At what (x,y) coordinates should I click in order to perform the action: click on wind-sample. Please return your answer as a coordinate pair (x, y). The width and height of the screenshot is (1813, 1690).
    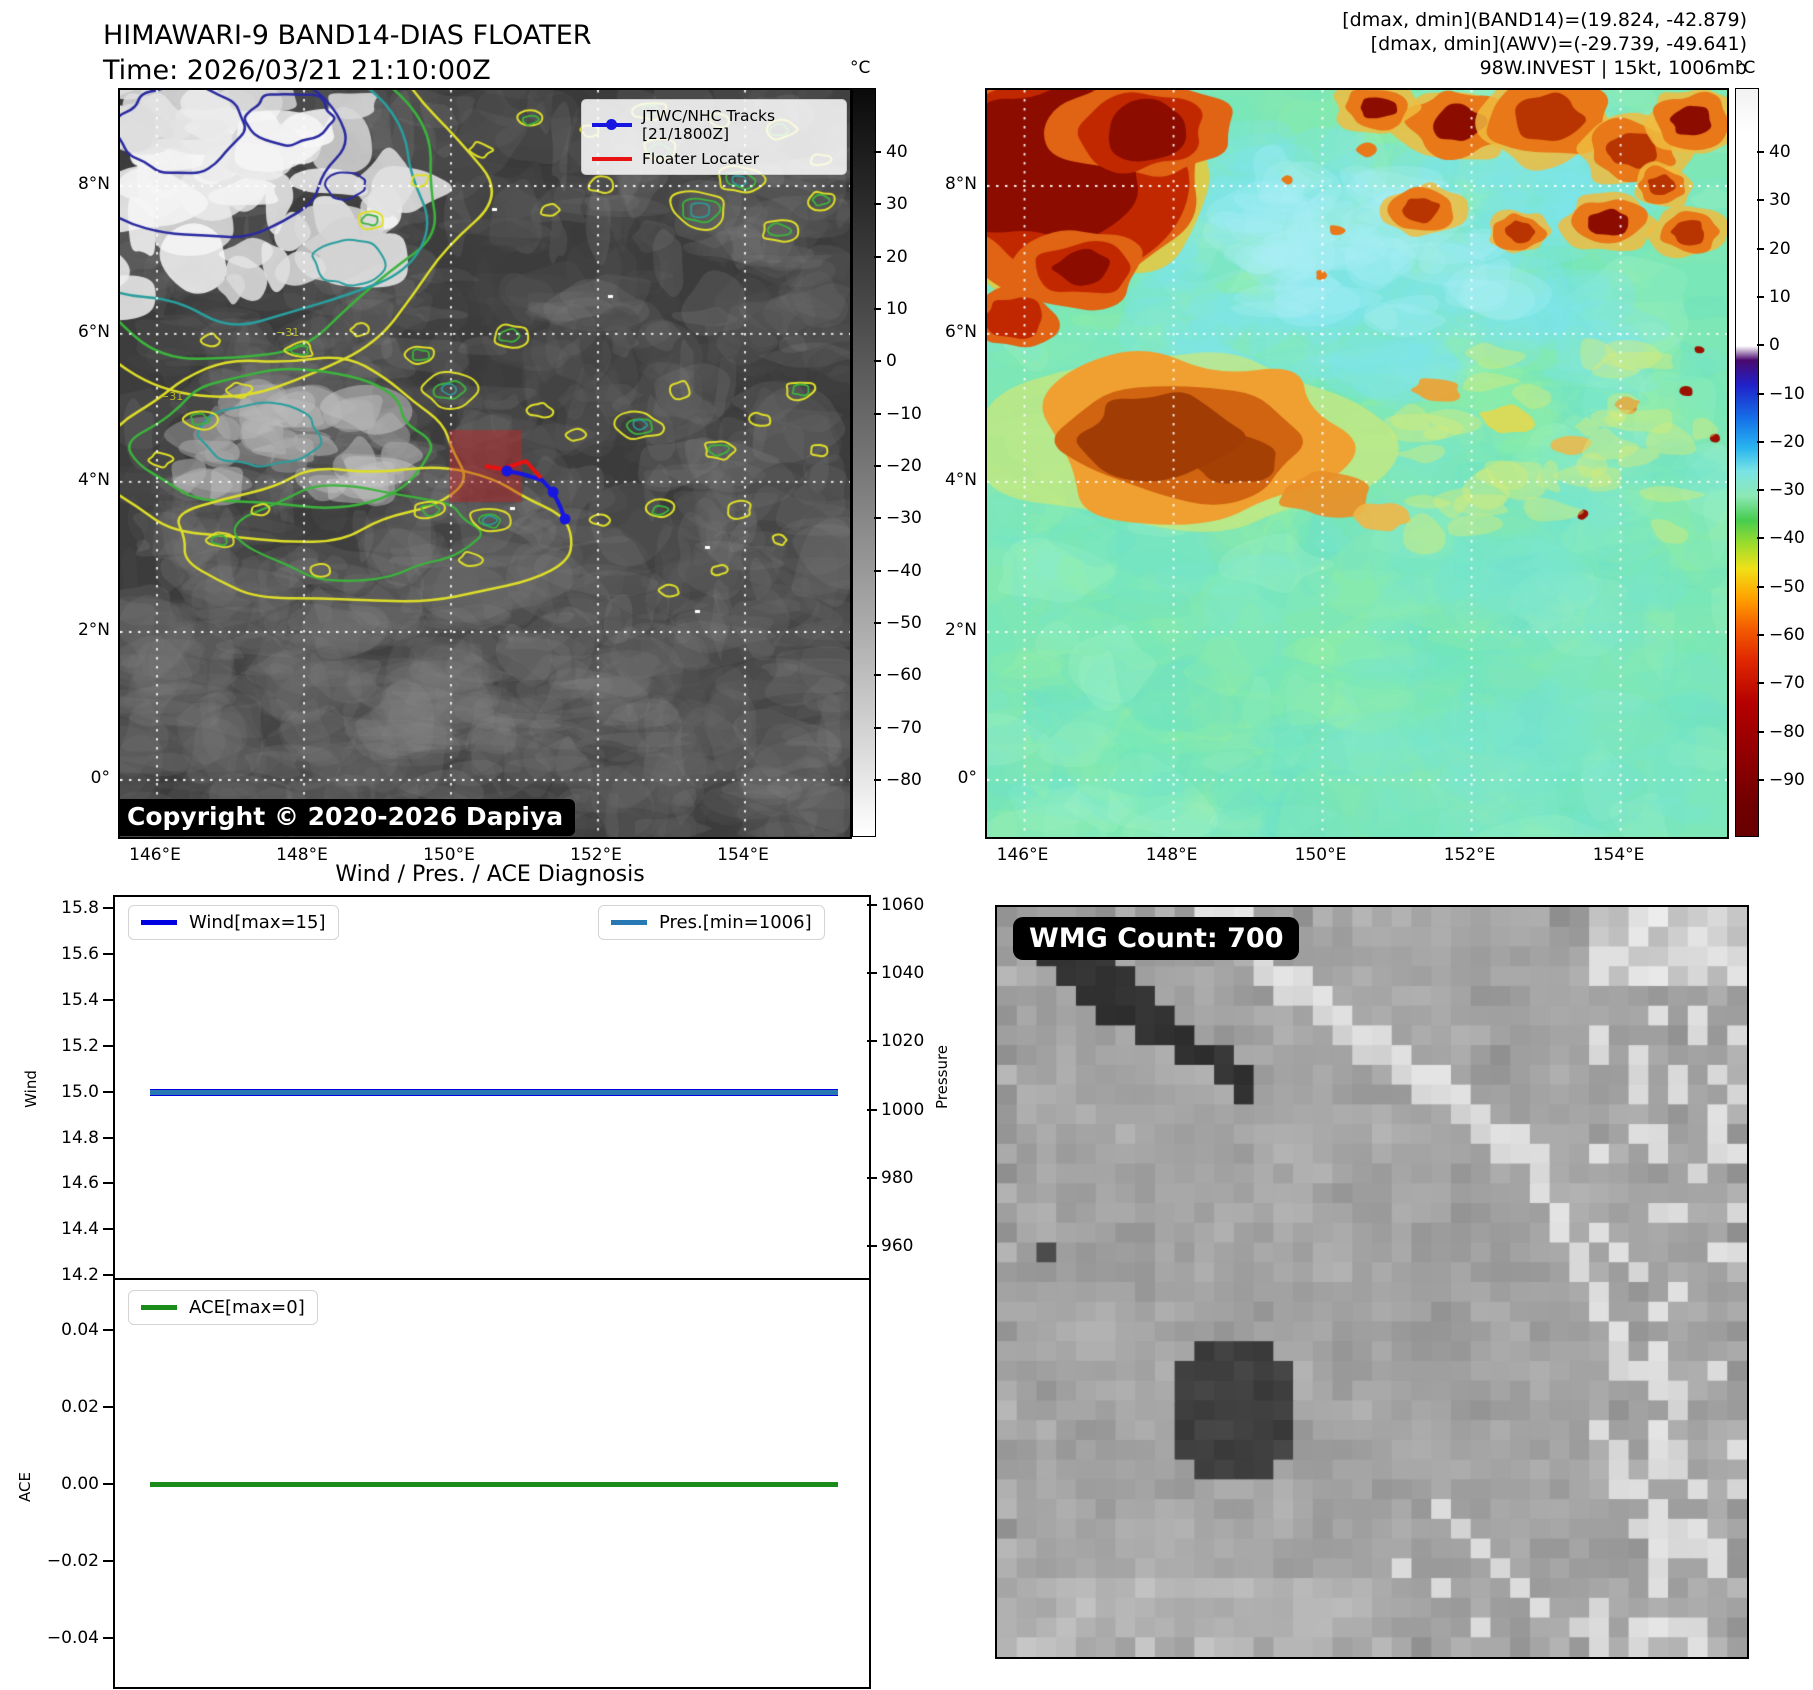
    Looking at the image, I should click on (159, 922).